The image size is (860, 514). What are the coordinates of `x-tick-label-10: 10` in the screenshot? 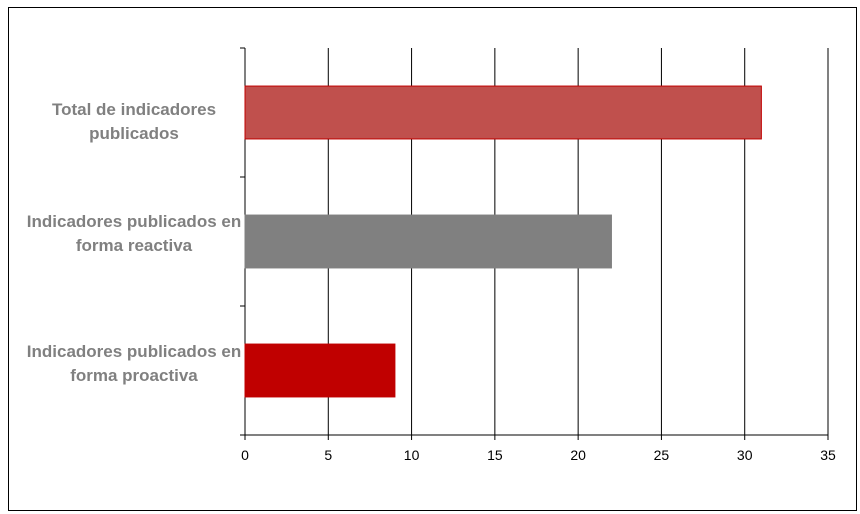 It's located at (412, 455).